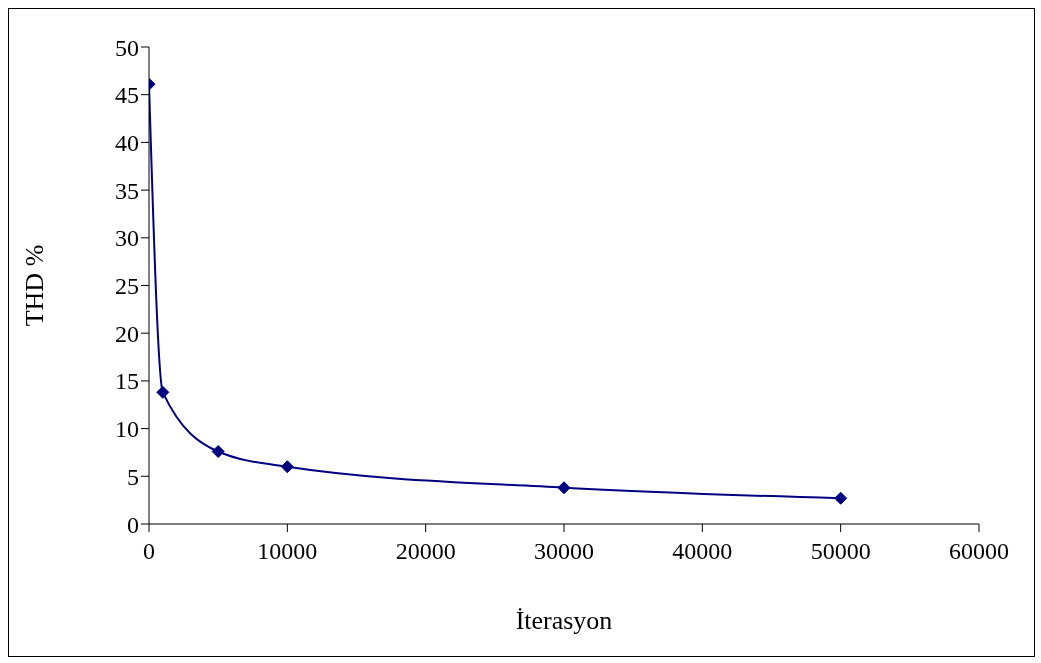 The height and width of the screenshot is (663, 1041). What do you see at coordinates (425, 551) in the screenshot?
I see `x-tick-label: 20000` at bounding box center [425, 551].